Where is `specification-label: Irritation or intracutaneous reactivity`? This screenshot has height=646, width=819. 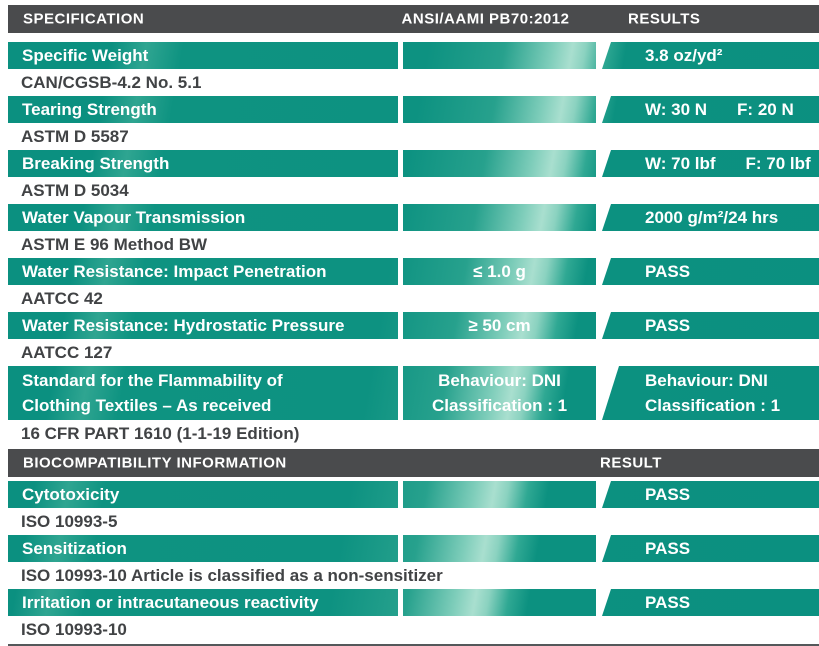 specification-label: Irritation or intracutaneous reactivity is located at coordinates (170, 602).